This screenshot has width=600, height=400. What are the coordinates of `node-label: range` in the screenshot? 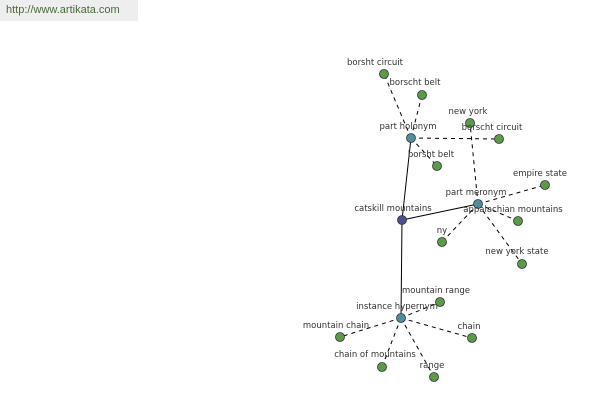 It's located at (432, 366).